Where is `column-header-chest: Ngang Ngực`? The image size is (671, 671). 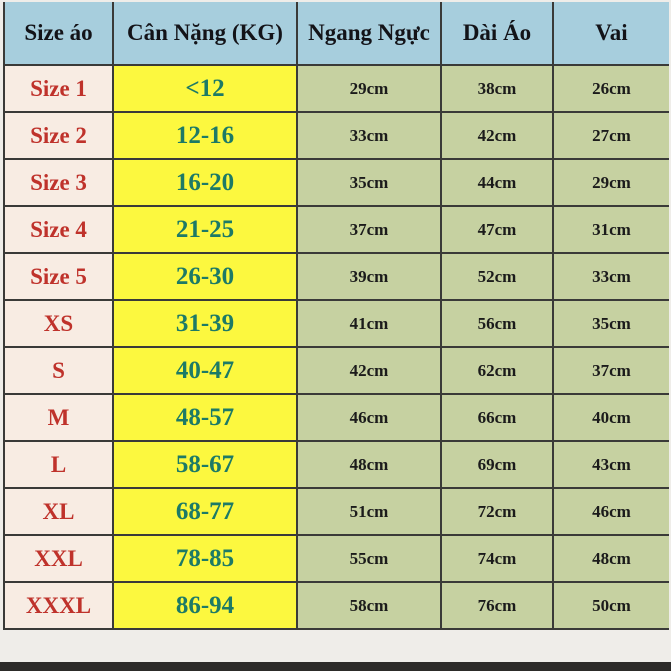 column-header-chest: Ngang Ngực is located at coordinates (369, 34).